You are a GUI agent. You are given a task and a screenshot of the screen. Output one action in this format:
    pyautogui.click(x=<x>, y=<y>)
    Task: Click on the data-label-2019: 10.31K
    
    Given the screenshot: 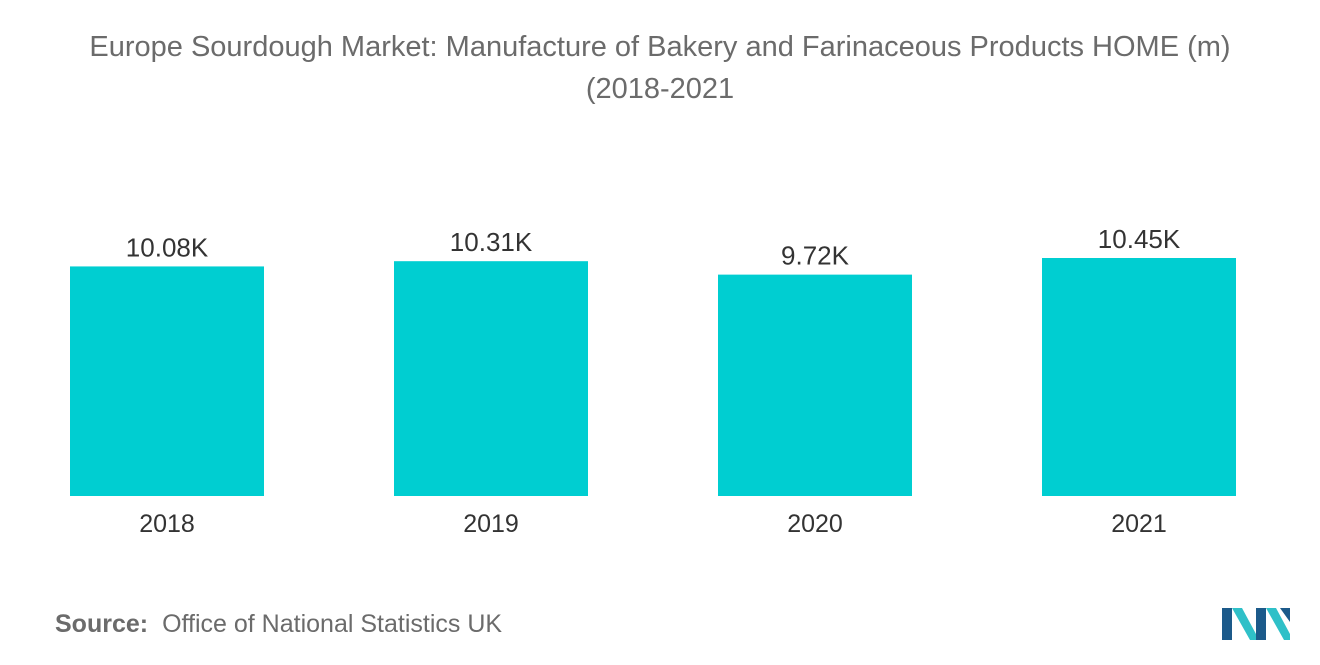 What is the action you would take?
    pyautogui.click(x=491, y=242)
    